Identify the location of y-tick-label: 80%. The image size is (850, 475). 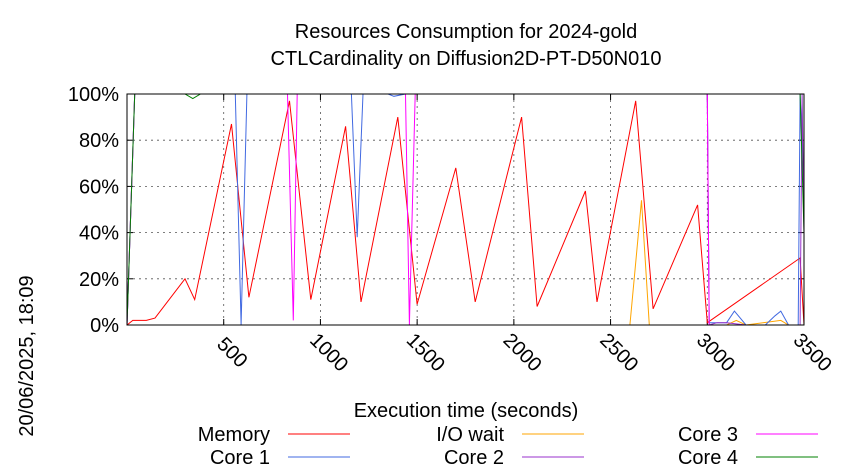
(99, 141).